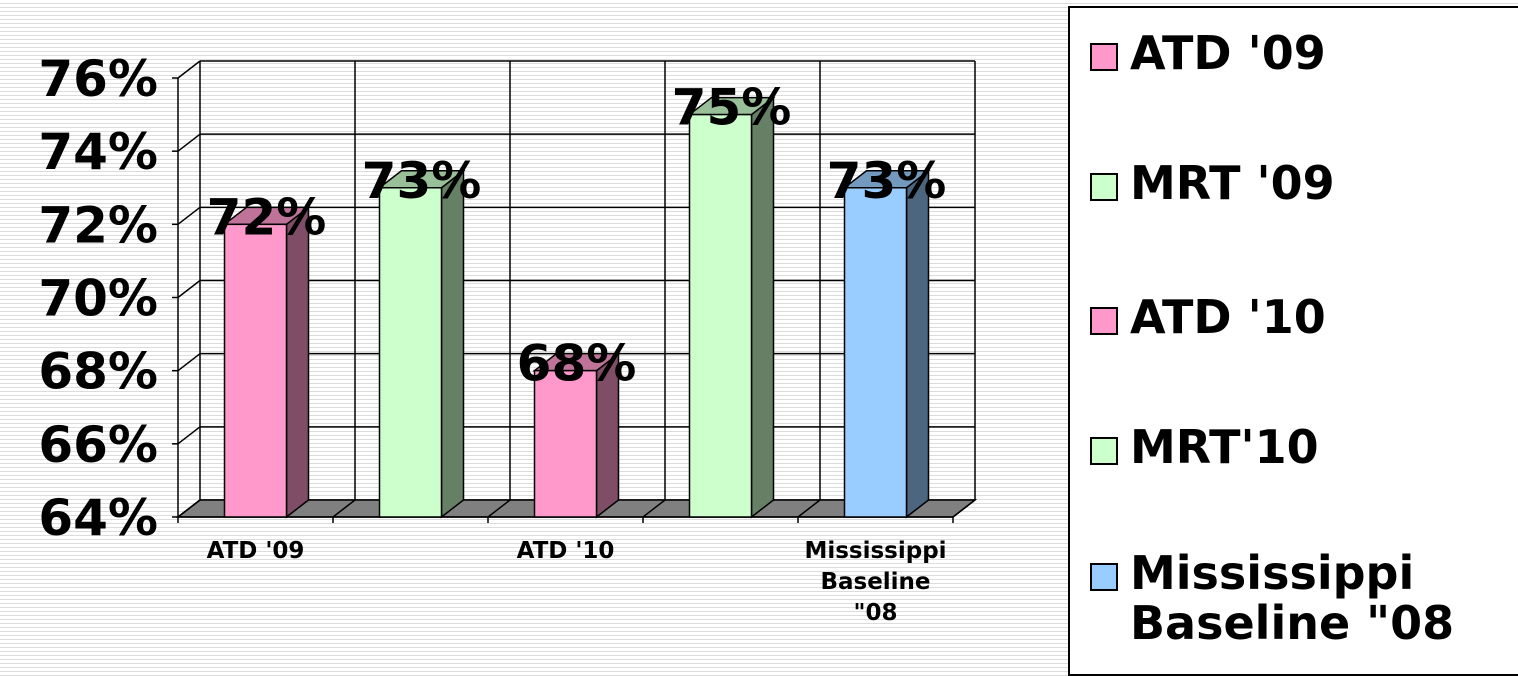  What do you see at coordinates (1224, 447) in the screenshot?
I see `legend-label: MRT'10` at bounding box center [1224, 447].